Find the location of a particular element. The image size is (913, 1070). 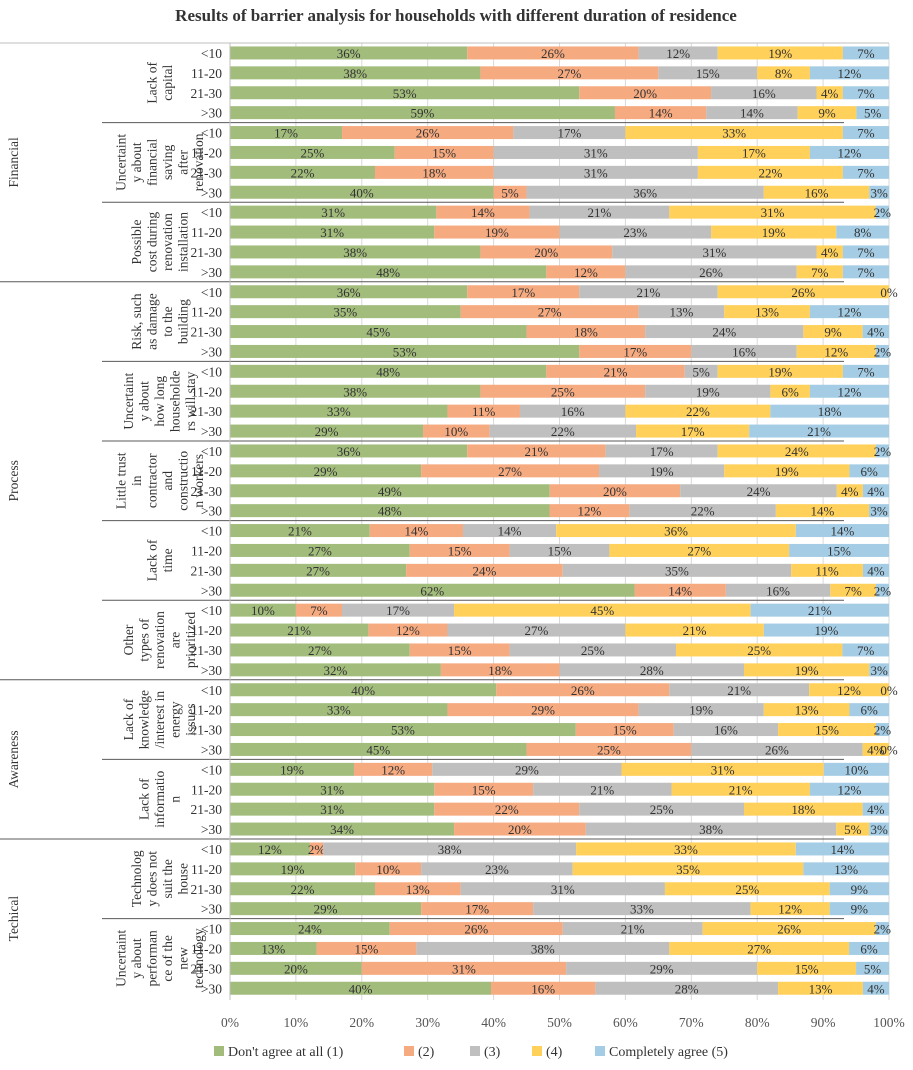

bar-data-label: 24% is located at coordinates (485, 570).